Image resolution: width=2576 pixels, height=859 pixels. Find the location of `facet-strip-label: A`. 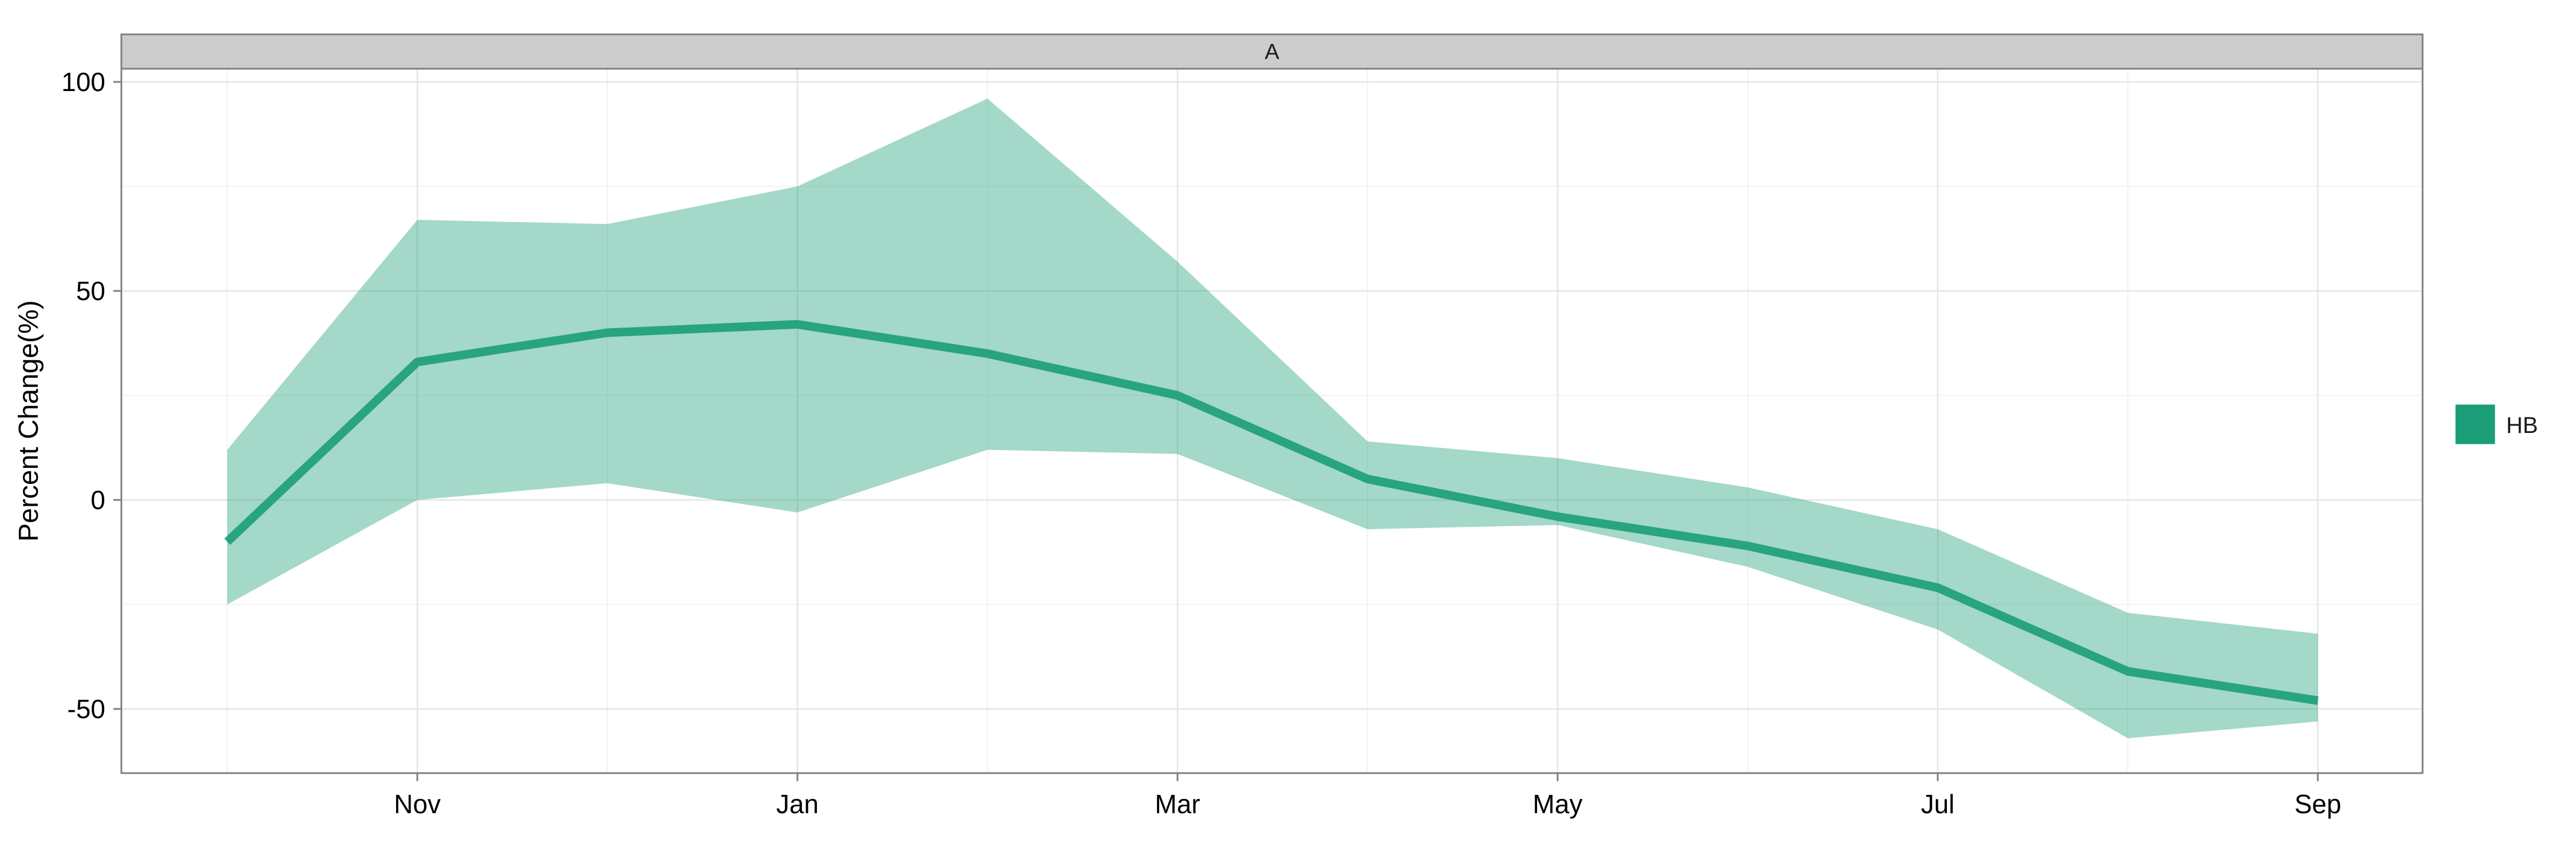

facet-strip-label: A is located at coordinates (1272, 52).